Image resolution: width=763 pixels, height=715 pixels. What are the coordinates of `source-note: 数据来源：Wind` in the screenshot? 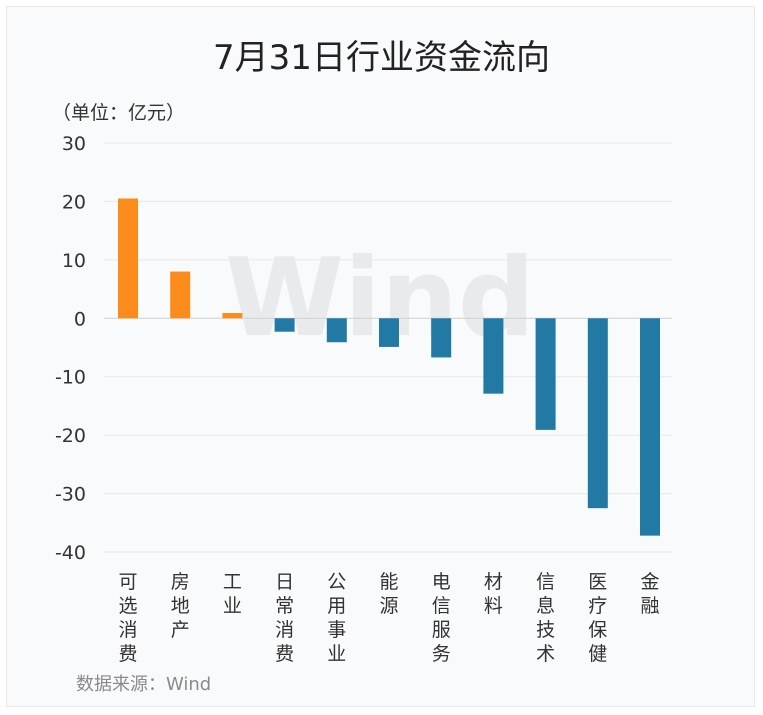 It's located at (144, 684).